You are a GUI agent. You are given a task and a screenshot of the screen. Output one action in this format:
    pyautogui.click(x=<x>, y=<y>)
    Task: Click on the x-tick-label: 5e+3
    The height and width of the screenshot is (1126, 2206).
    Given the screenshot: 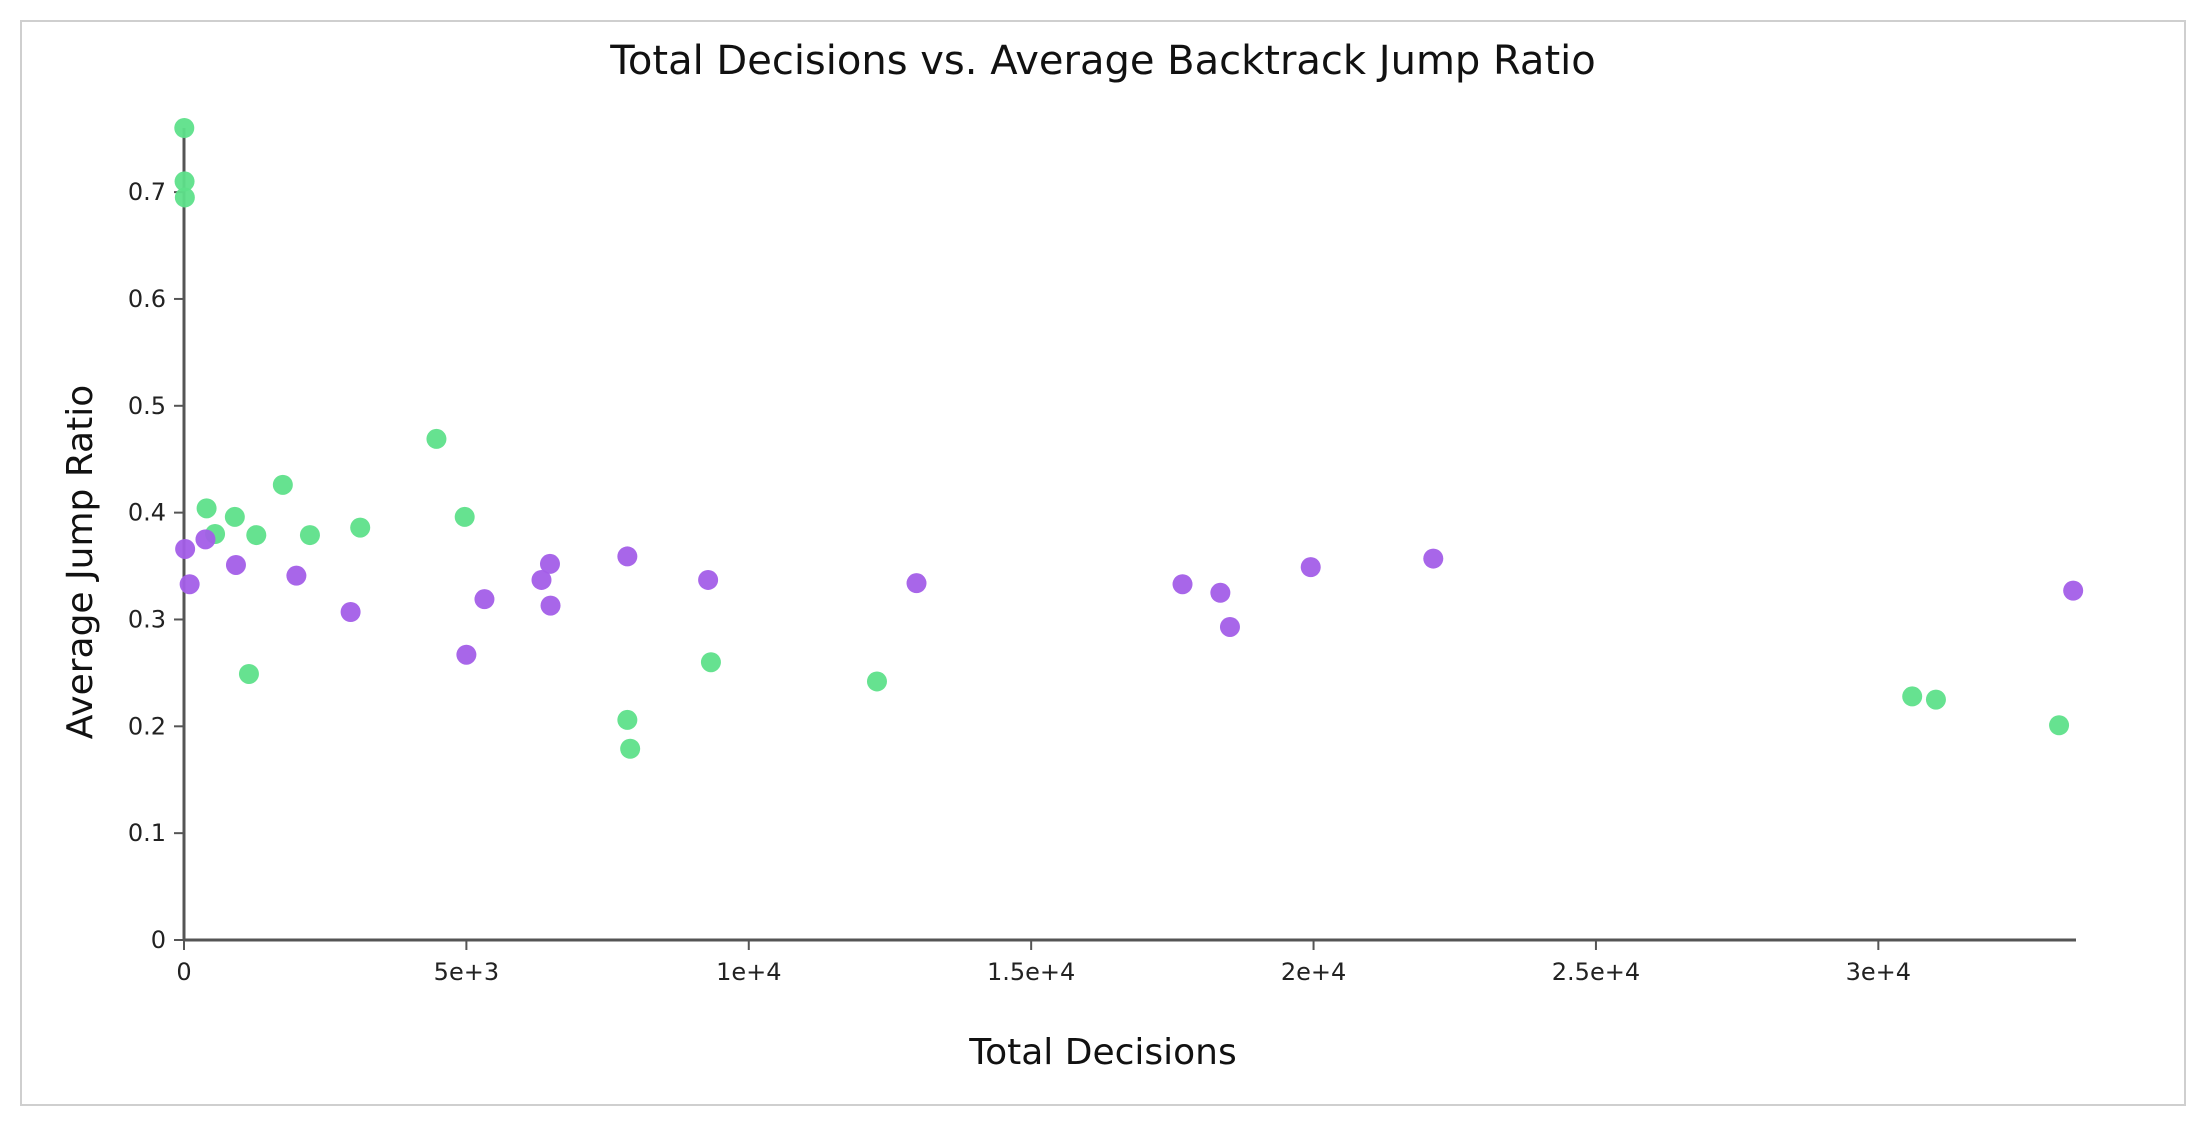 What is the action you would take?
    pyautogui.click(x=466, y=972)
    